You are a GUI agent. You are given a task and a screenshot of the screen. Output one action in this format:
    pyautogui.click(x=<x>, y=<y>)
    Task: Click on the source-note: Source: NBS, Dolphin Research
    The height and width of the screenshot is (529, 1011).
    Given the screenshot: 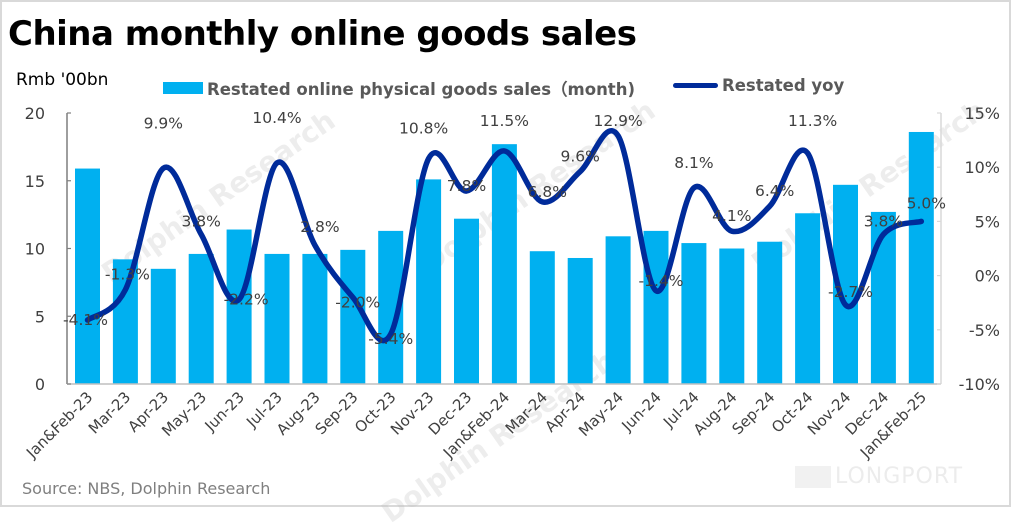 What is the action you would take?
    pyautogui.click(x=146, y=488)
    